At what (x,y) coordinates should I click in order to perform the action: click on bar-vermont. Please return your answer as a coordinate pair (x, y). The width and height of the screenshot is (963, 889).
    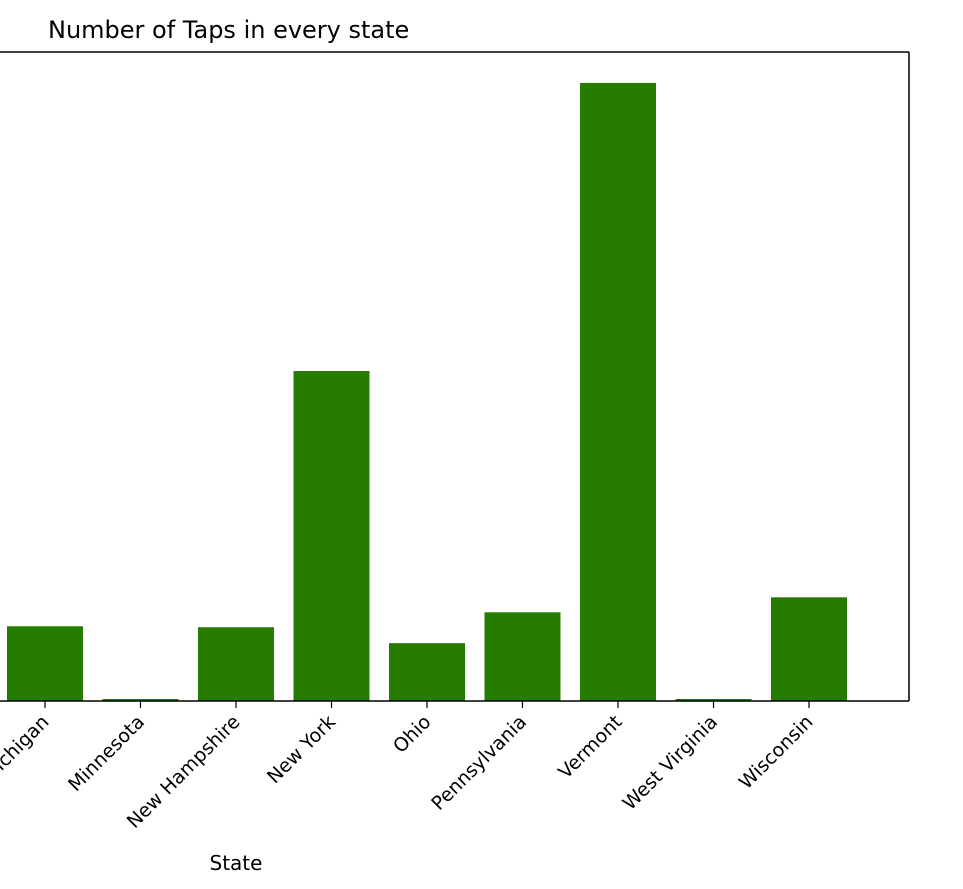
    Looking at the image, I should click on (618, 391).